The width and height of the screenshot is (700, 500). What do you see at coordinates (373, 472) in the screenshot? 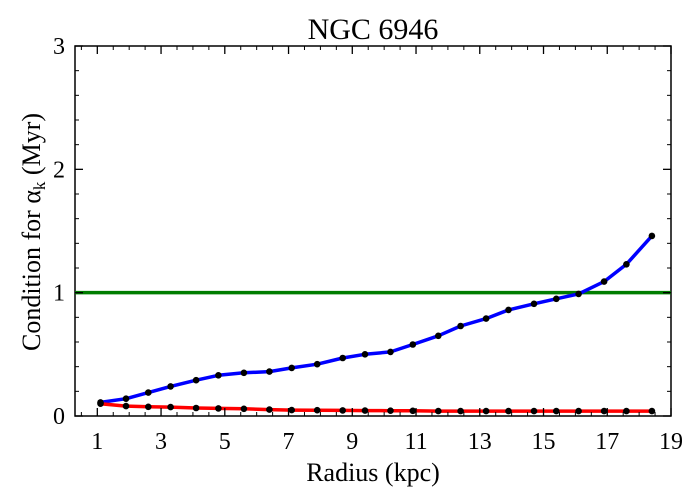
I see `x-axis-title: Radius (kpc)` at bounding box center [373, 472].